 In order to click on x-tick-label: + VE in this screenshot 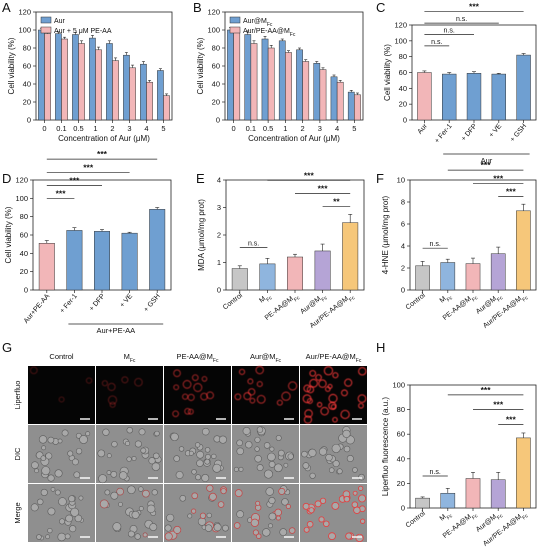, I will do `click(126, 301)`.